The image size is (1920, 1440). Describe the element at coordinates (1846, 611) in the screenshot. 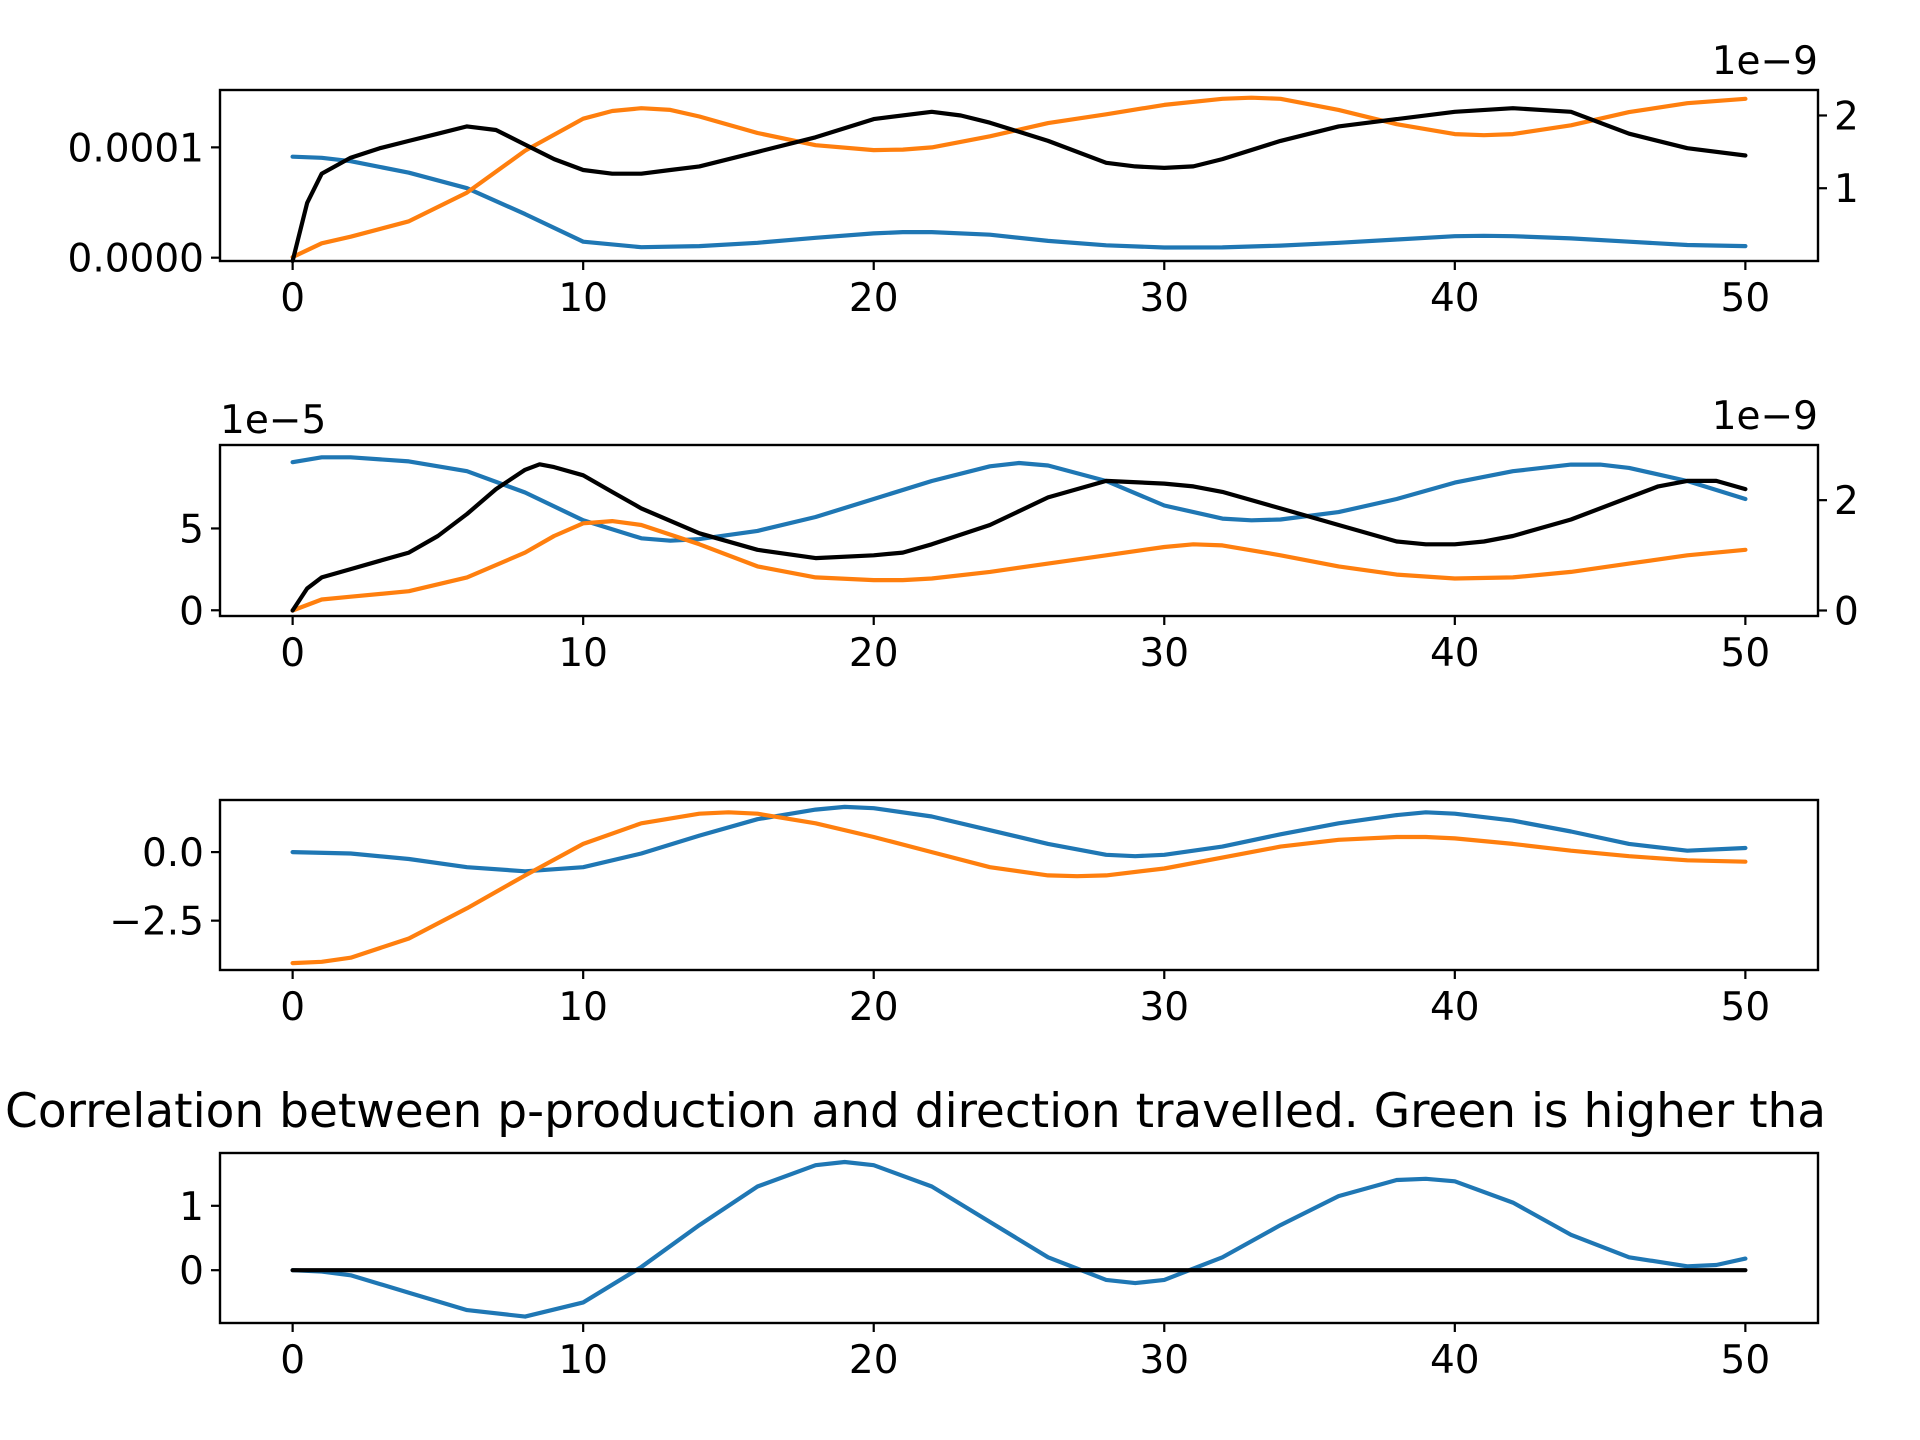

I see `y-right-tick-label: 0` at that location.